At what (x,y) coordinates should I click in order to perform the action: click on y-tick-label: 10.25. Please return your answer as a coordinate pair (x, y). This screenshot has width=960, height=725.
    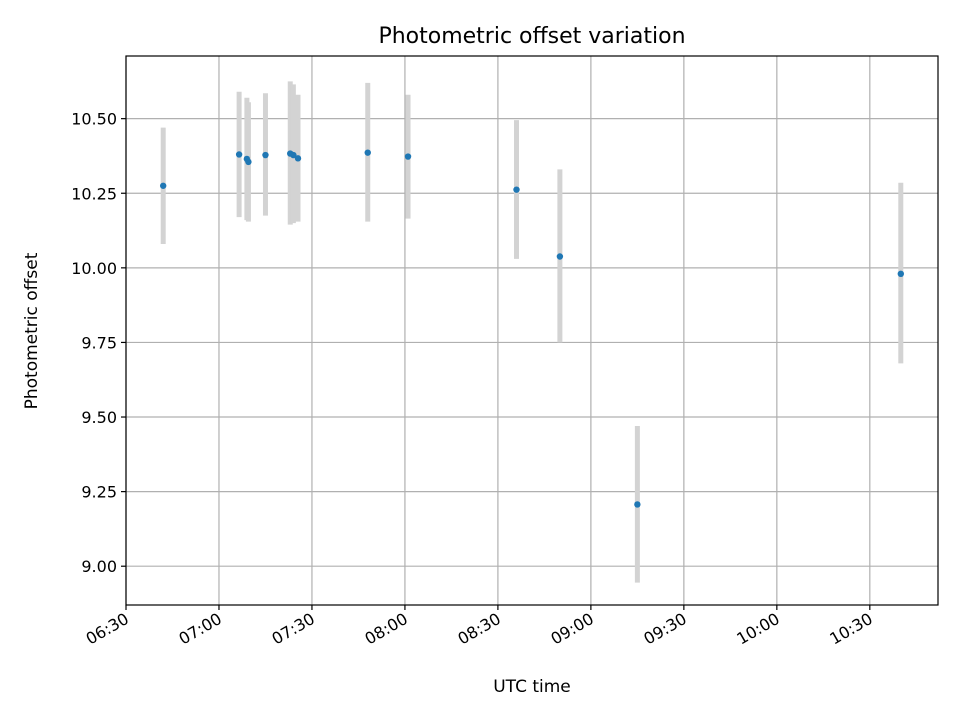
    Looking at the image, I should click on (94, 193).